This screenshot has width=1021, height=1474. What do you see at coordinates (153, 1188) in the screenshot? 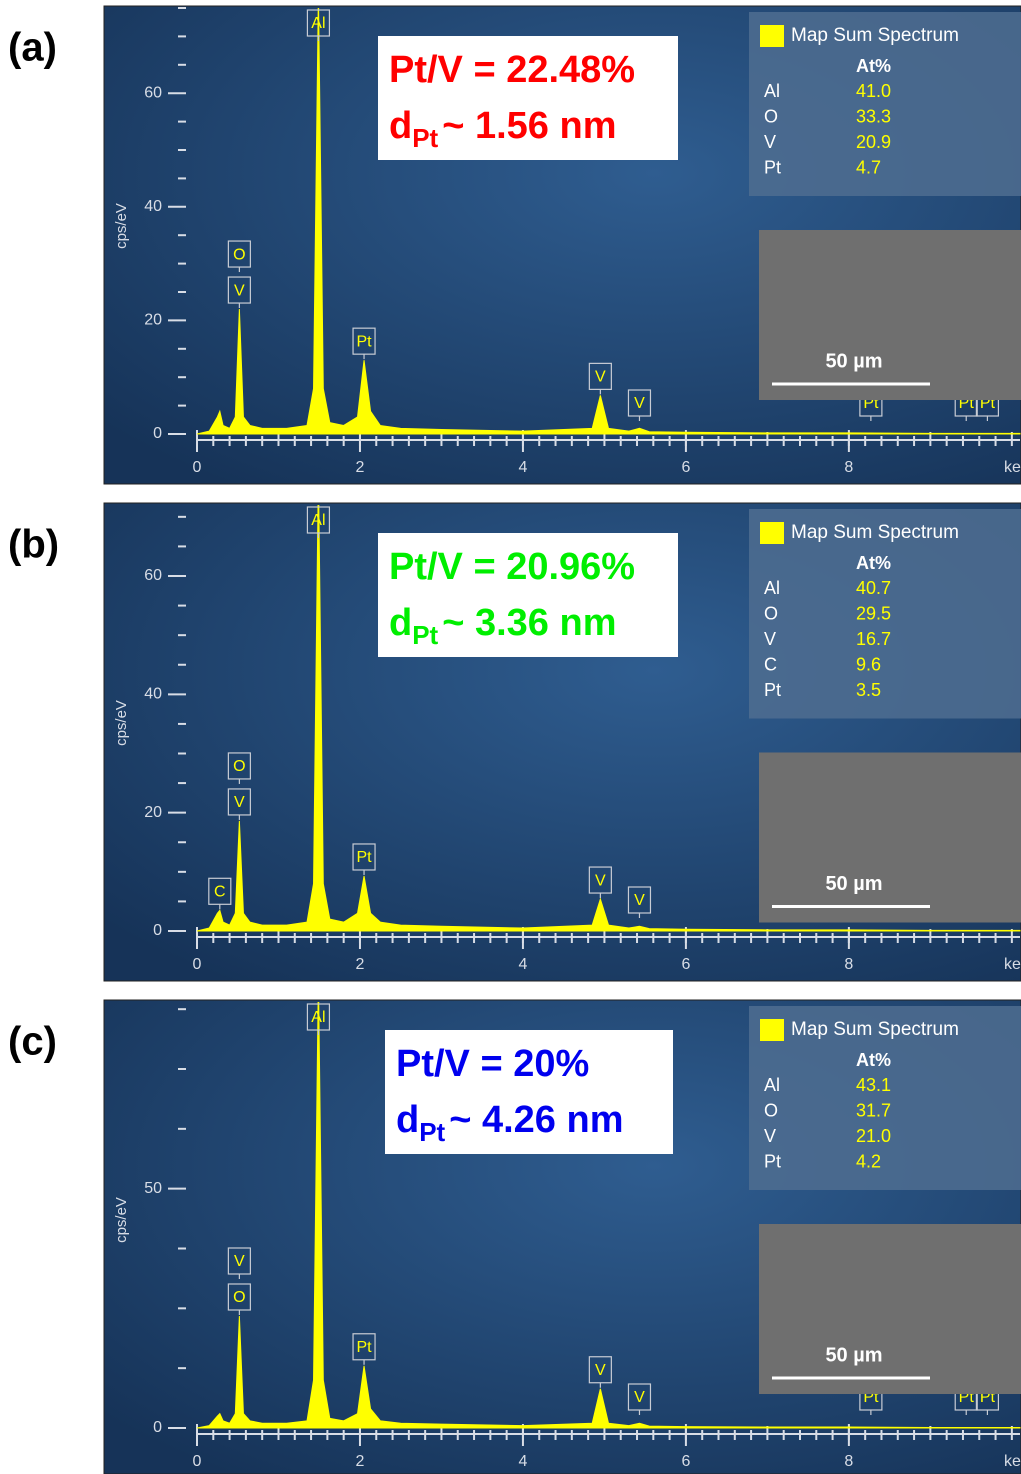
I see `y-tick-label: 50` at bounding box center [153, 1188].